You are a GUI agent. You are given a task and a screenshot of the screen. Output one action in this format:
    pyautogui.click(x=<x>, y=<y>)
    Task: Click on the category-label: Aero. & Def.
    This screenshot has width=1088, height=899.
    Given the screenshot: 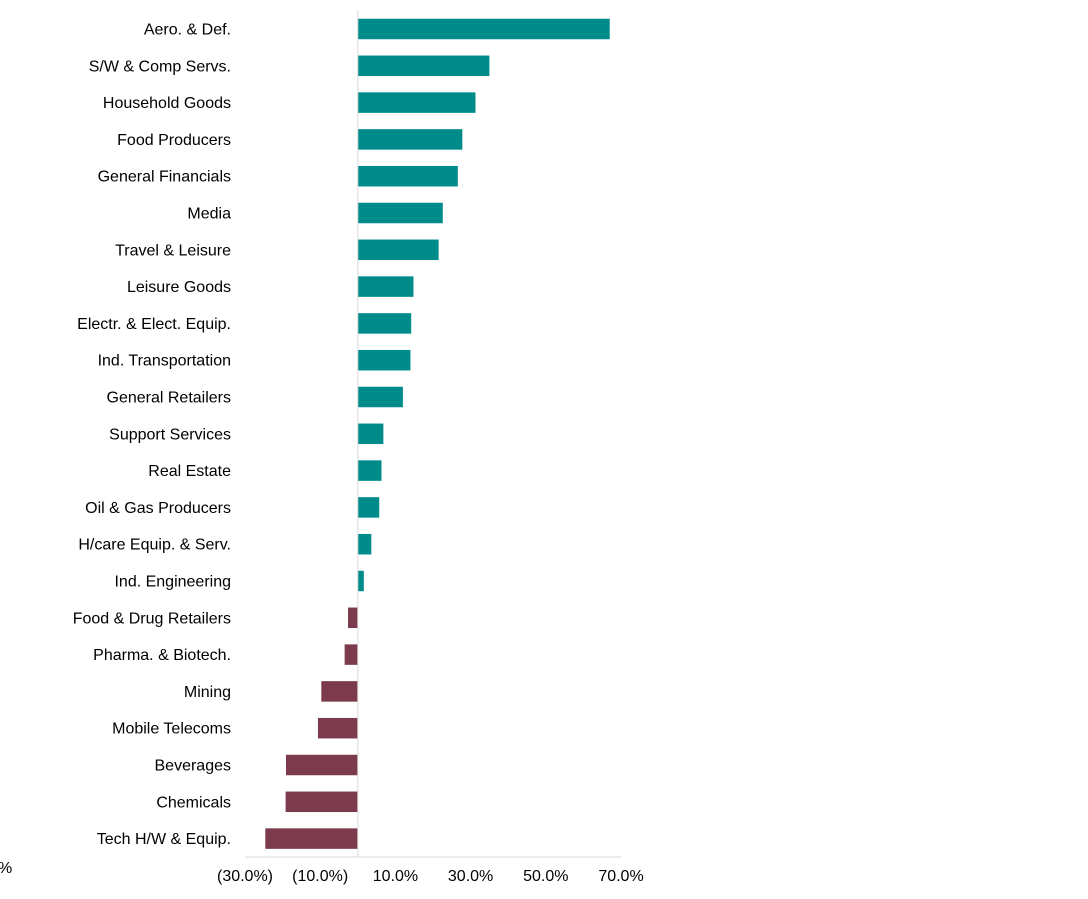 What is the action you would take?
    pyautogui.click(x=187, y=30)
    